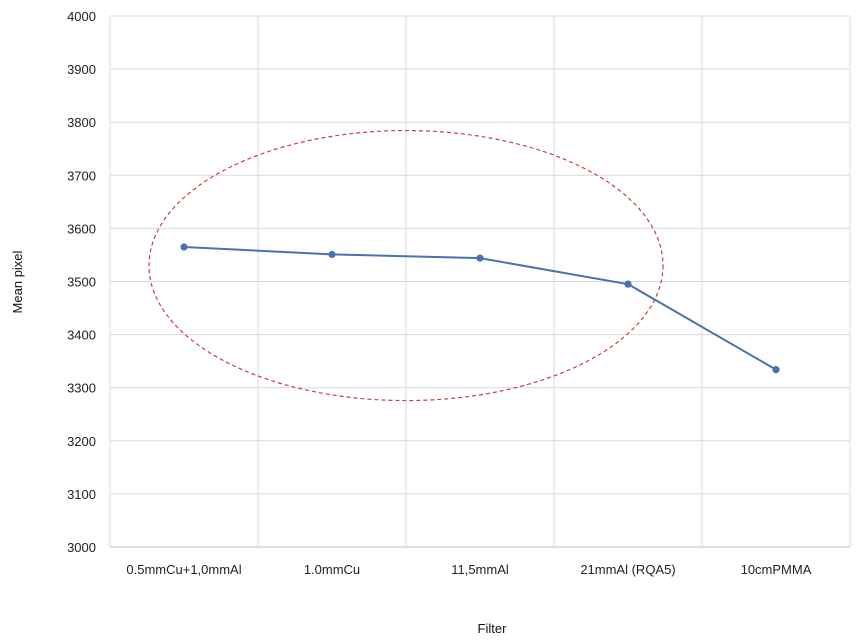 The image size is (867, 640). I want to click on series-layer, so click(480, 308).